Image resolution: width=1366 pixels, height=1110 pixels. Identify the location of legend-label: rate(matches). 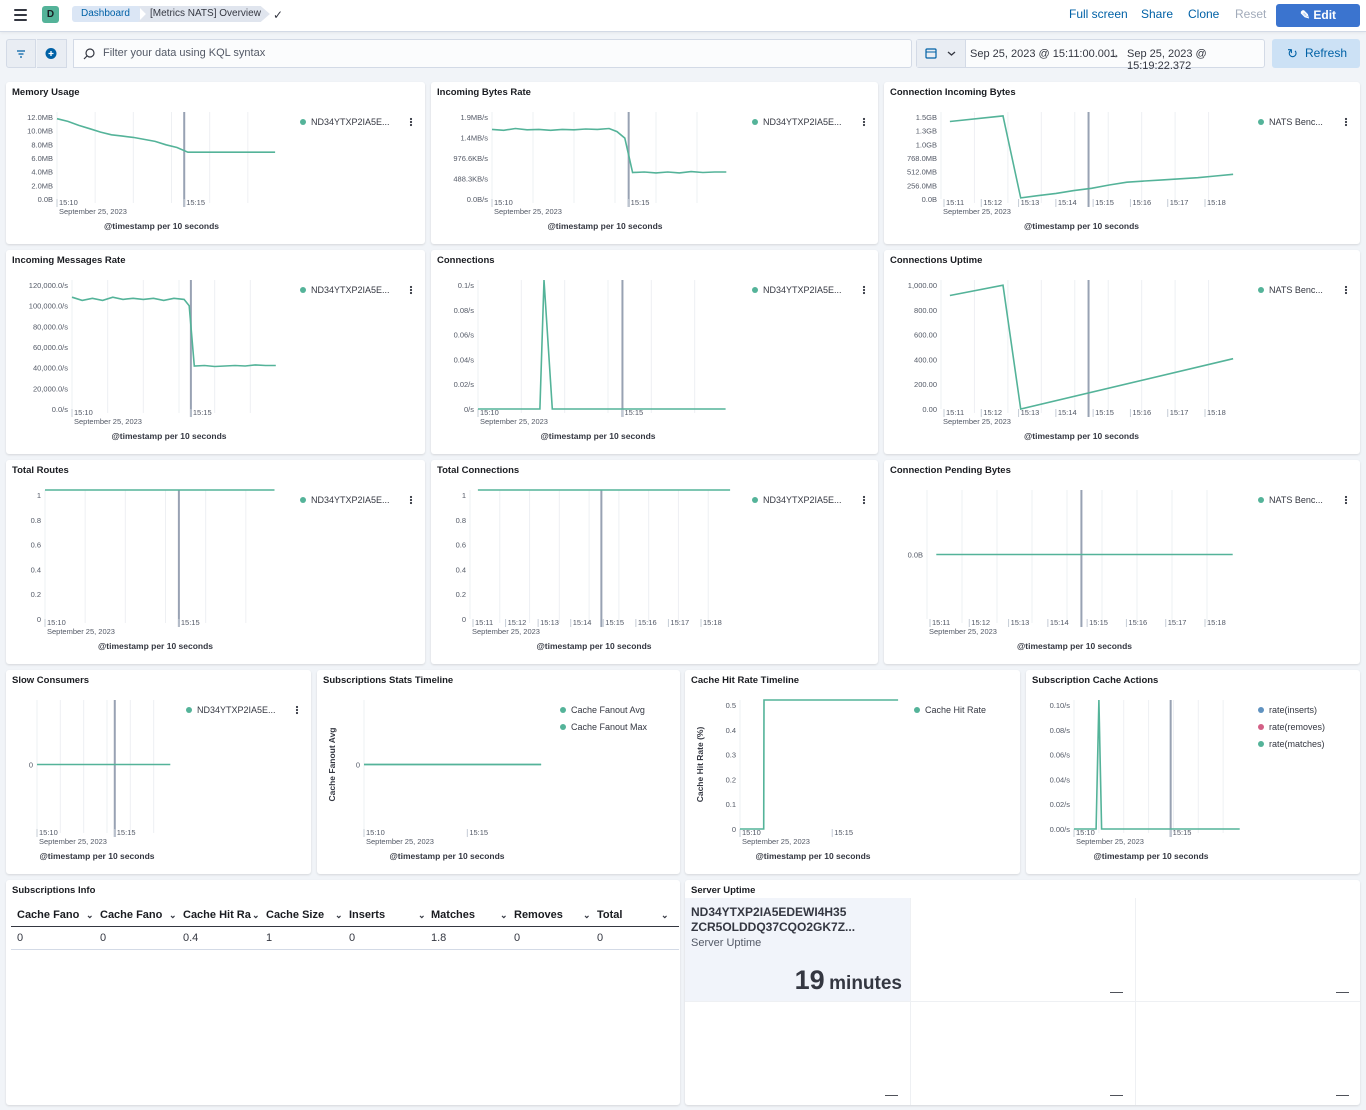
(1297, 744).